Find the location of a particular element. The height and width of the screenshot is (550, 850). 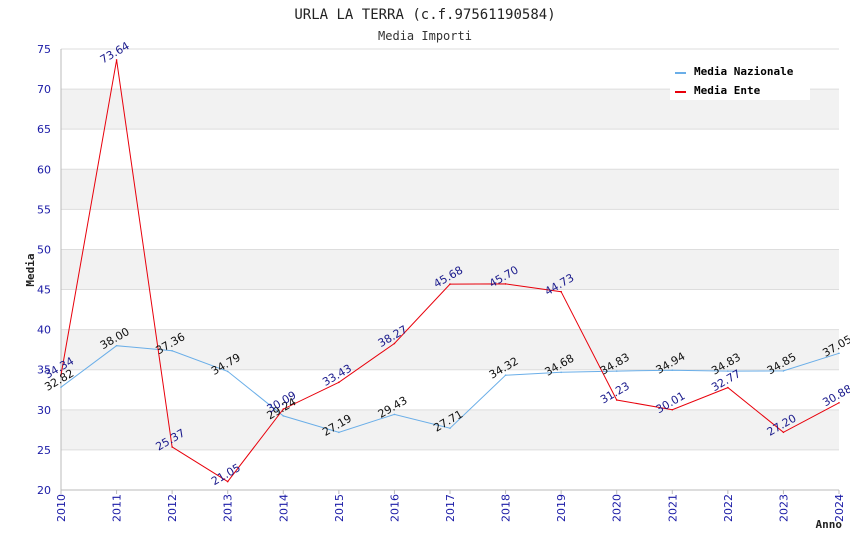

chart-title: URLA LA TERRA (c.f.97561190584) is located at coordinates (424, 15).